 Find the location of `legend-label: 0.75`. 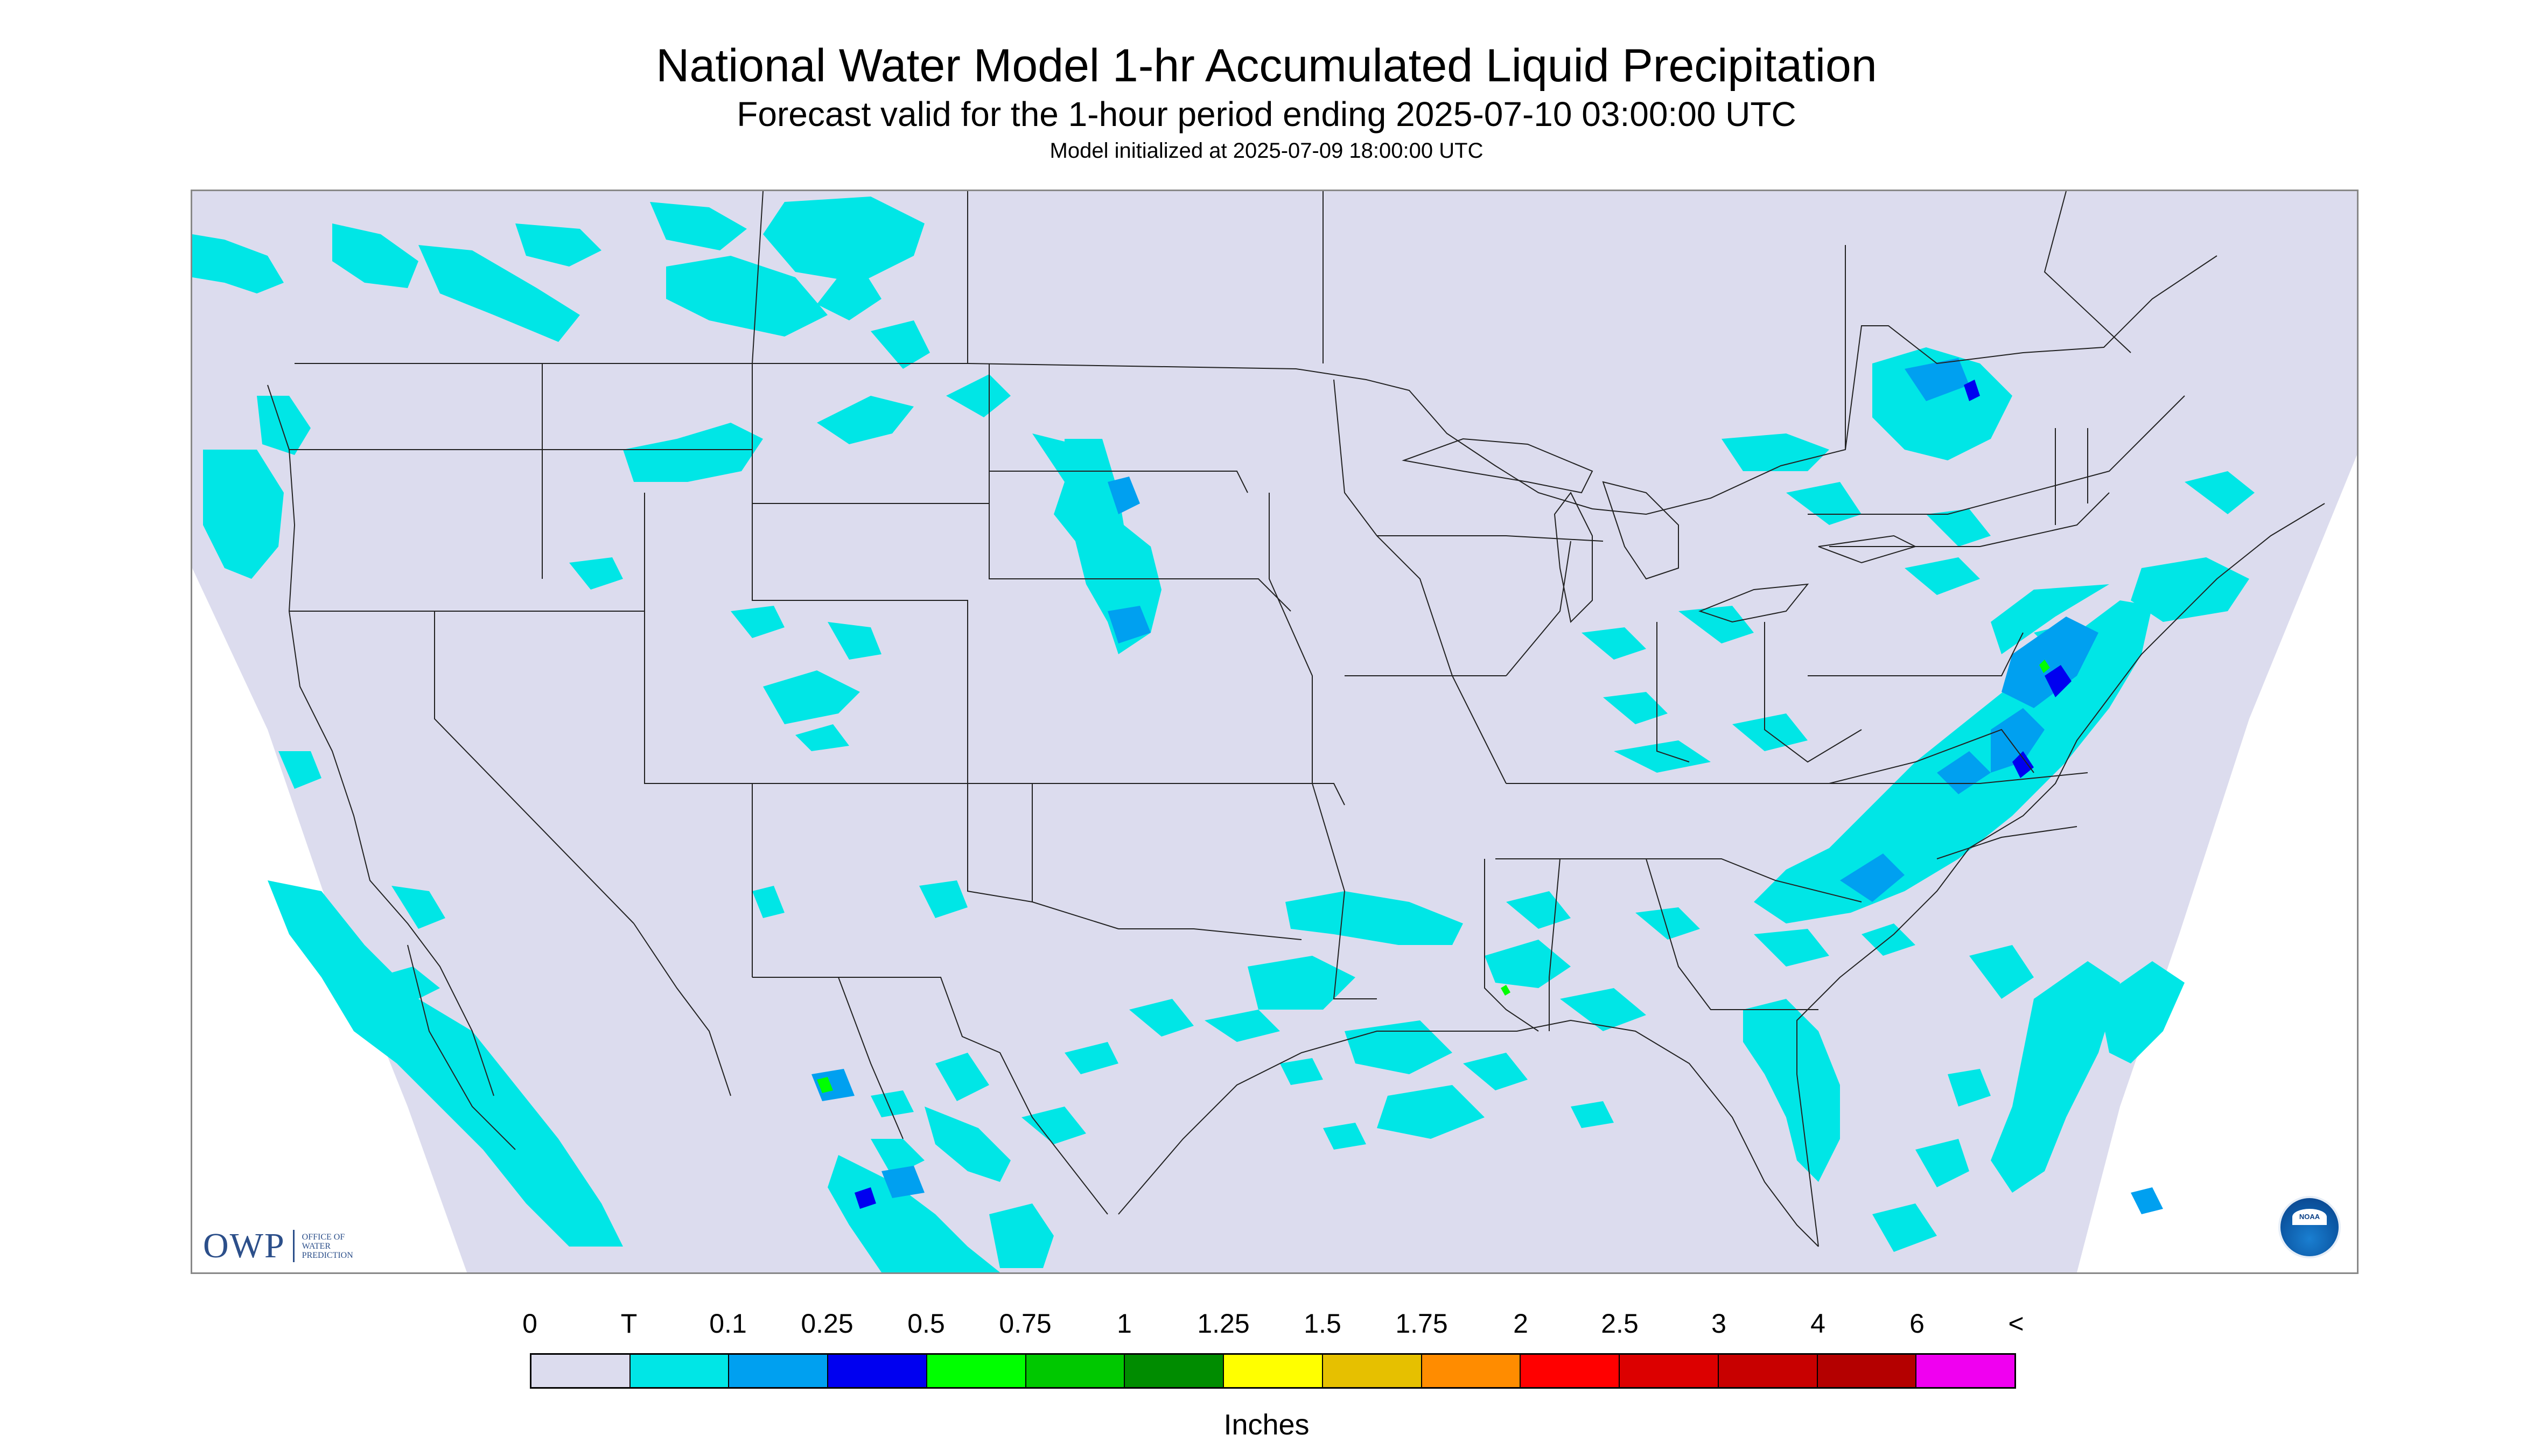

legend-label: 0.75 is located at coordinates (1025, 1323).